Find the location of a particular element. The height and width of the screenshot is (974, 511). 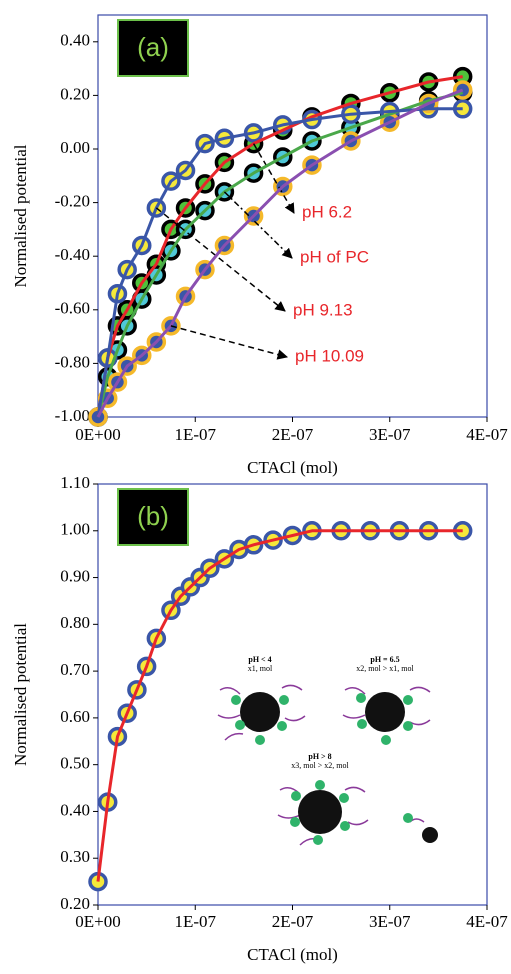

annotation-label: pH of PC is located at coordinates (334, 256).